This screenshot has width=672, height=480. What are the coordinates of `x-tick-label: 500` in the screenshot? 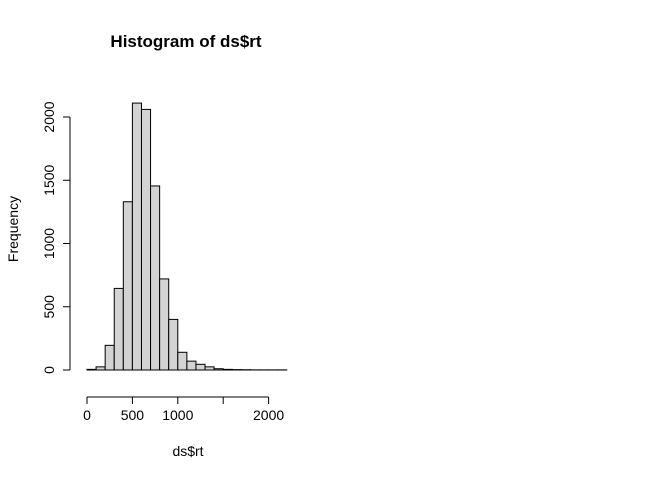 It's located at (133, 415).